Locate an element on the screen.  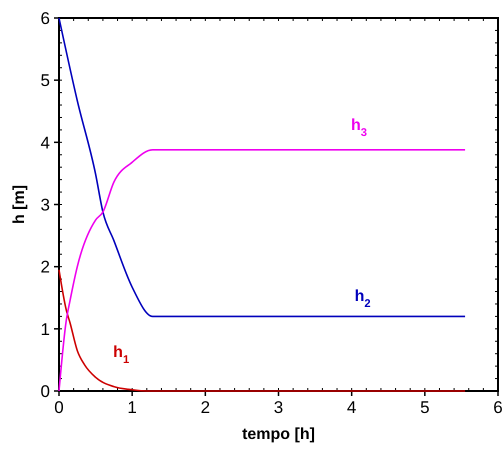
y-tick-label: 6 is located at coordinates (45, 18).